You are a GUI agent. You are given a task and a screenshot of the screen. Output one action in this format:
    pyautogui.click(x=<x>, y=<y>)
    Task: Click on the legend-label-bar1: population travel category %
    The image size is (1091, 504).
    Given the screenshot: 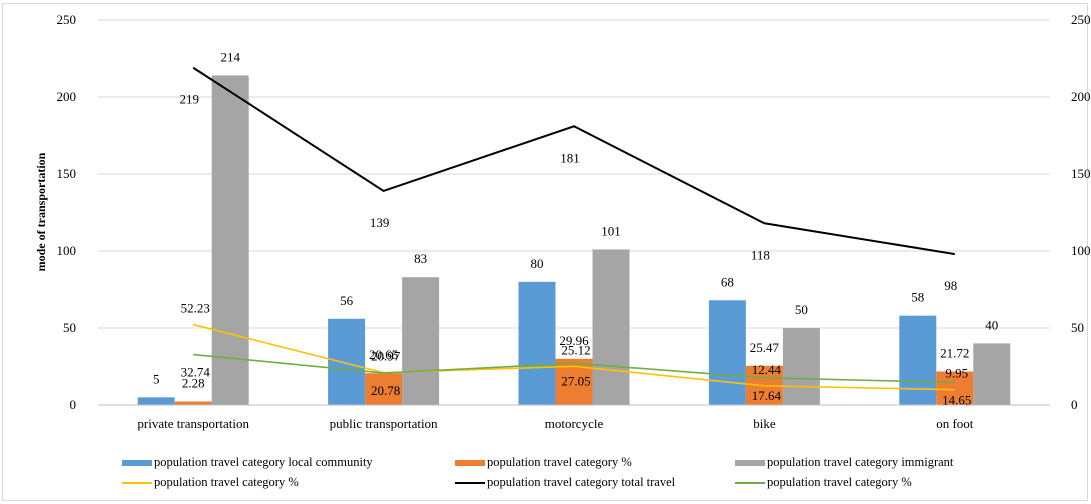 What is the action you would take?
    pyautogui.click(x=559, y=462)
    